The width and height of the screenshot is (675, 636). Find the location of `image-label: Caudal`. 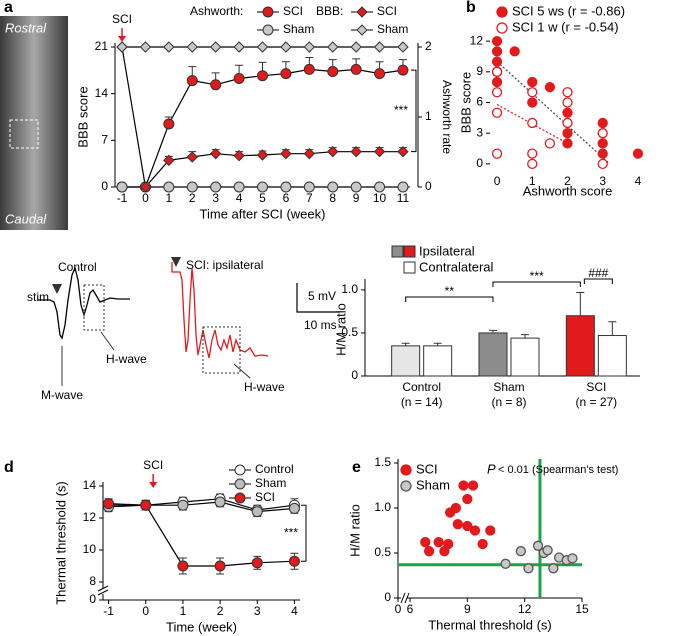

image-label: Caudal is located at coordinates (26, 218).